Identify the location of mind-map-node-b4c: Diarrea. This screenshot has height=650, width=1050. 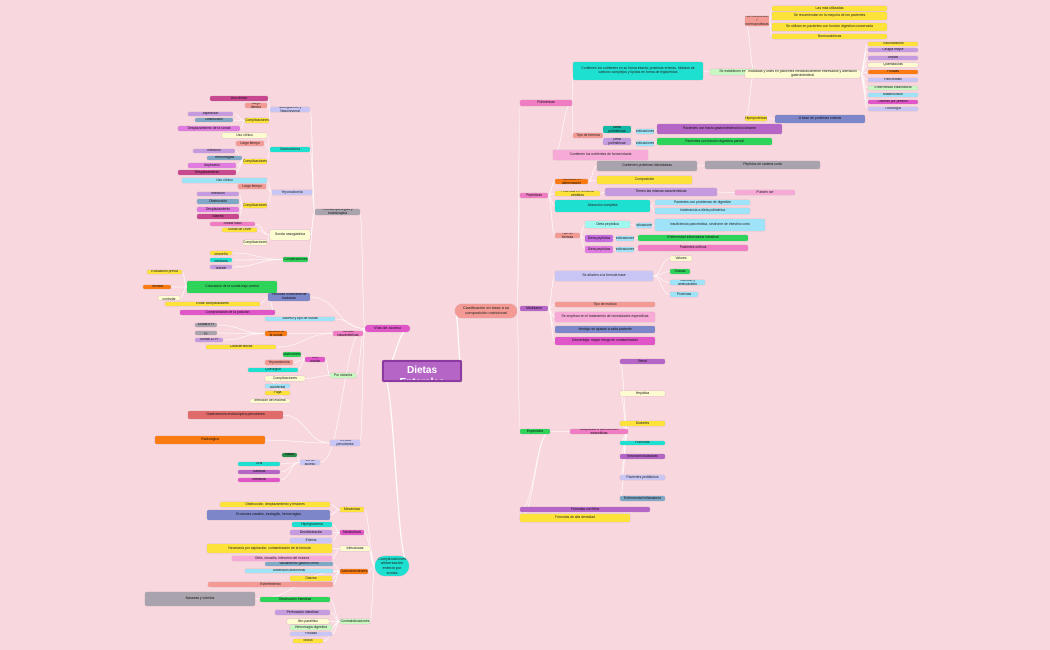
(311, 578).